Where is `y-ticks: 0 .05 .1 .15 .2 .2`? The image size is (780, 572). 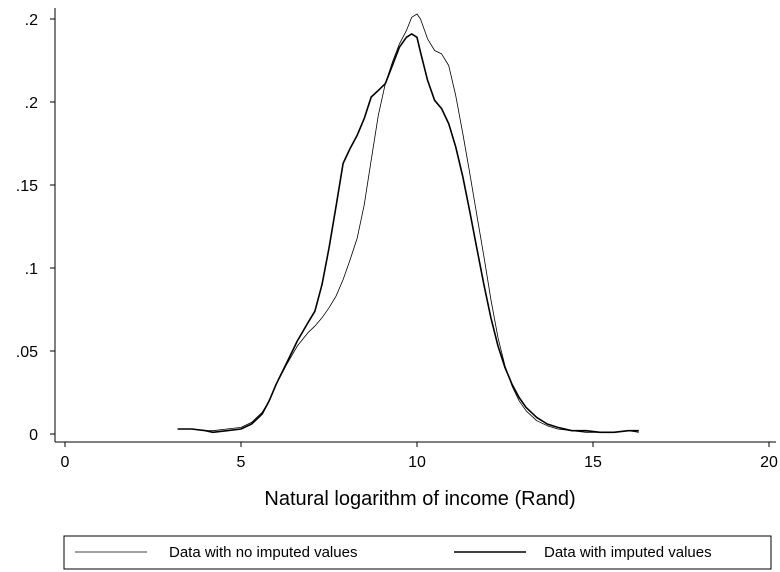
y-ticks: 0 .05 .1 .15 .2 .2 is located at coordinates (35, 228).